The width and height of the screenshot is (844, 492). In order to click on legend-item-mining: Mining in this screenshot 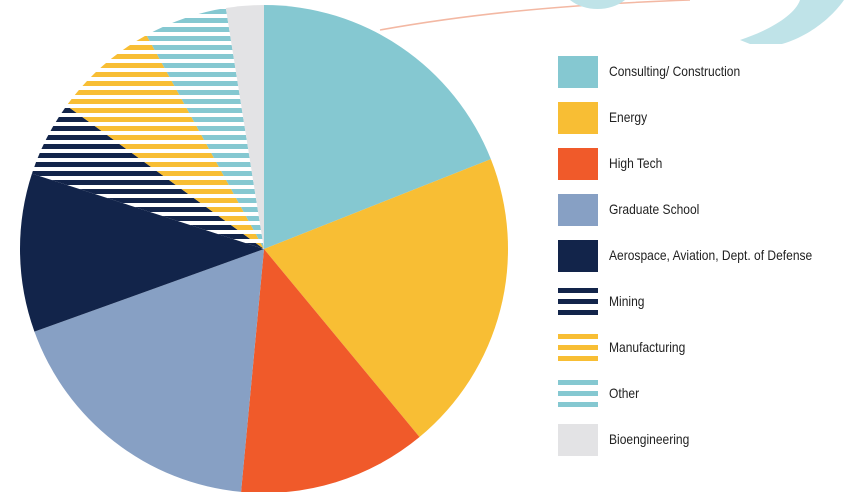, I will do `click(699, 302)`.